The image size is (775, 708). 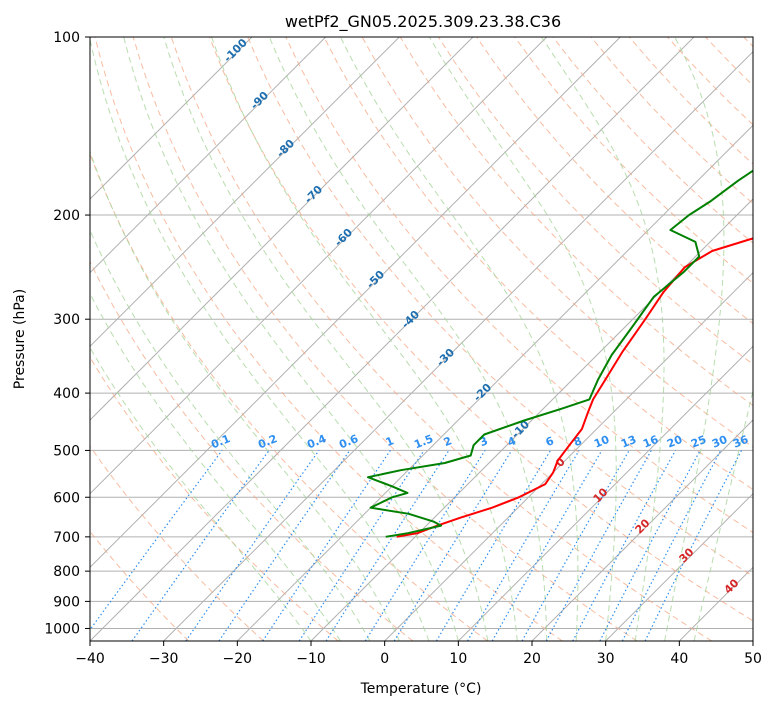 What do you see at coordinates (482, 392) in the screenshot?
I see `dry-adiabat-label: -20` at bounding box center [482, 392].